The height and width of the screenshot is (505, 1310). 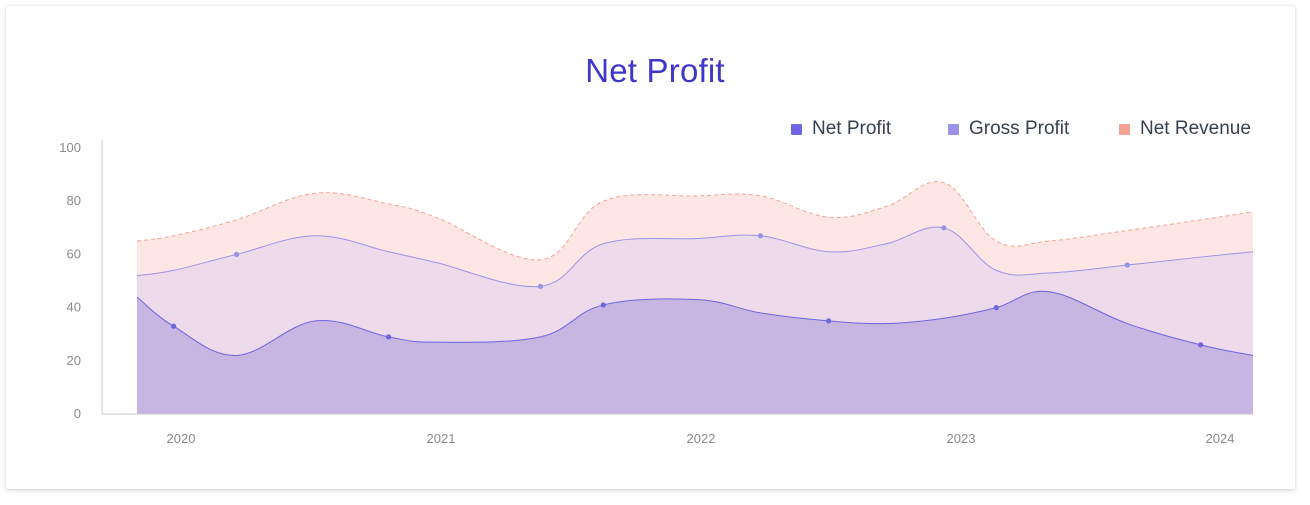 What do you see at coordinates (701, 438) in the screenshot?
I see `x-tick-label: 2022` at bounding box center [701, 438].